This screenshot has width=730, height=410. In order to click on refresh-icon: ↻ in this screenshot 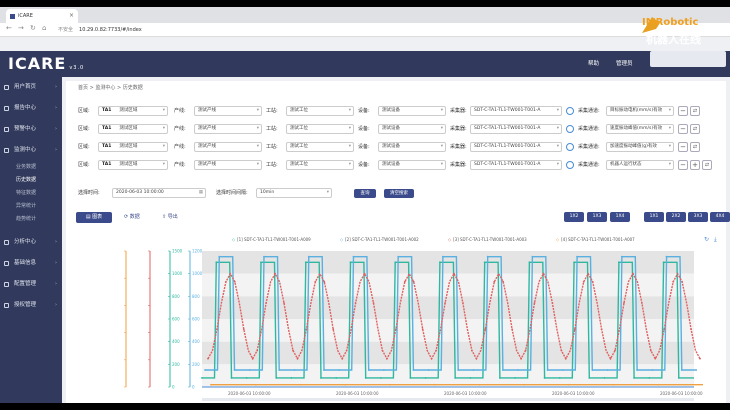, I will do `click(707, 239)`.